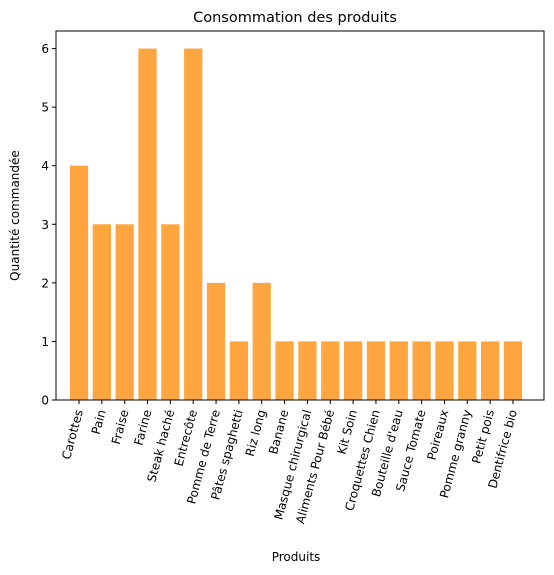 This screenshot has height=575, width=554. I want to click on x-tick-label: Banane, so click(278, 432).